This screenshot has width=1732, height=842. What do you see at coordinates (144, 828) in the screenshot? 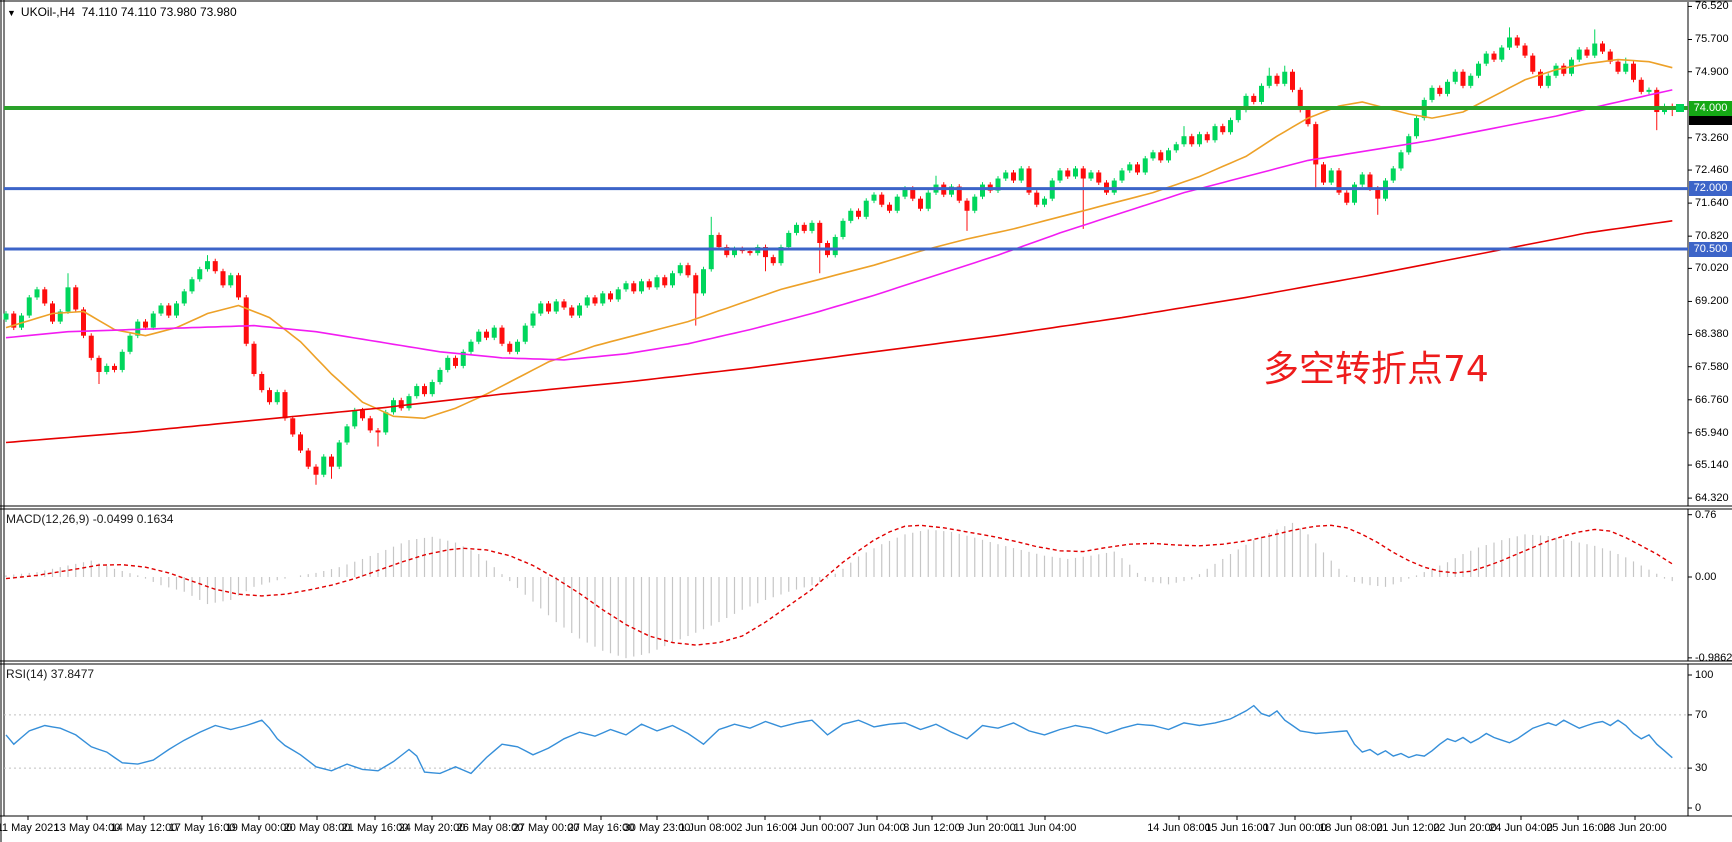
I see `time-tick-label: 14 May 12:00` at bounding box center [144, 828].